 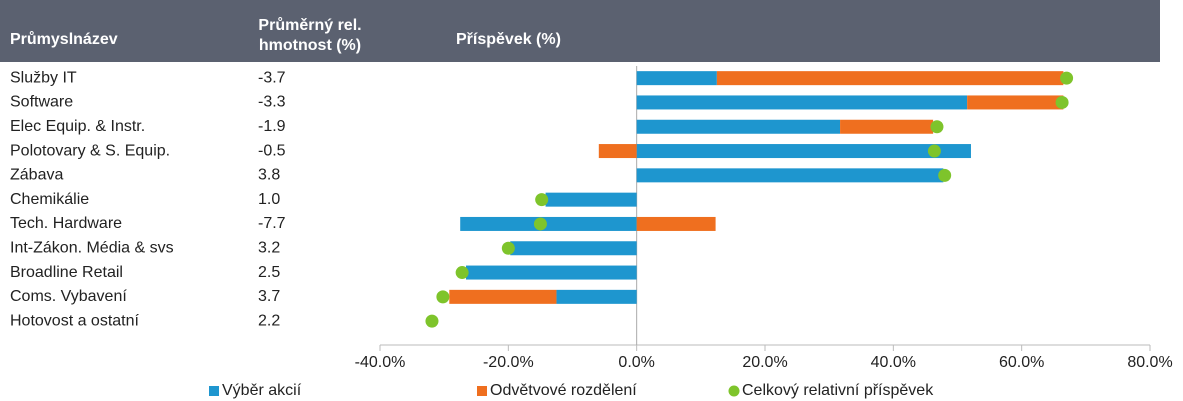 What do you see at coordinates (75, 320) in the screenshot?
I see `category-label: Hotovost a ostatní` at bounding box center [75, 320].